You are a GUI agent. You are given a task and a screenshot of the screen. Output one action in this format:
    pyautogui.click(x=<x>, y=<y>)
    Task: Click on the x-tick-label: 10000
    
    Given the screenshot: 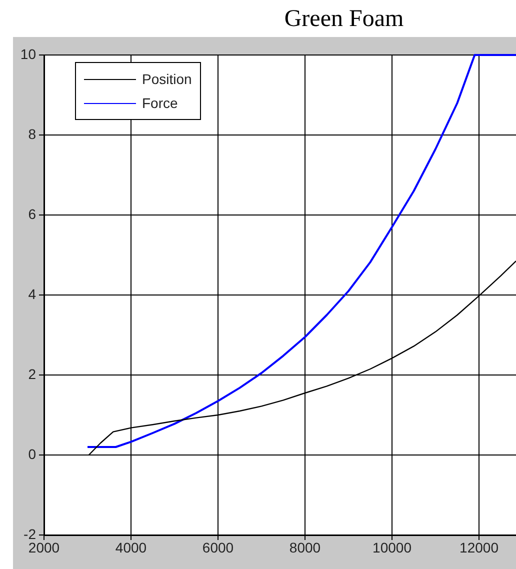 What is the action you would take?
    pyautogui.click(x=392, y=547)
    